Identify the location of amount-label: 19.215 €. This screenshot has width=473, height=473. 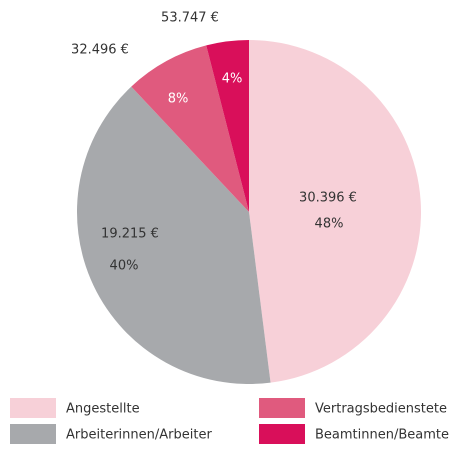
(130, 234).